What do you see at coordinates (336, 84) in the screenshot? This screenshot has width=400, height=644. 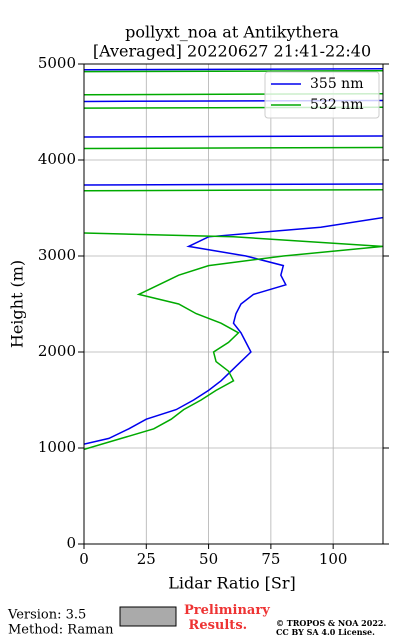 I see `legend-label: 355 nm` at bounding box center [336, 84].